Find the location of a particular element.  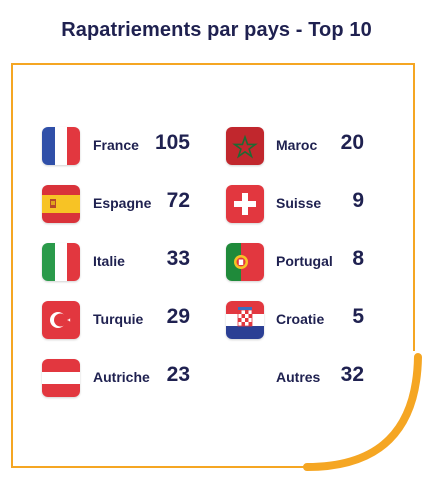

country-label: Autres is located at coordinates (298, 377).